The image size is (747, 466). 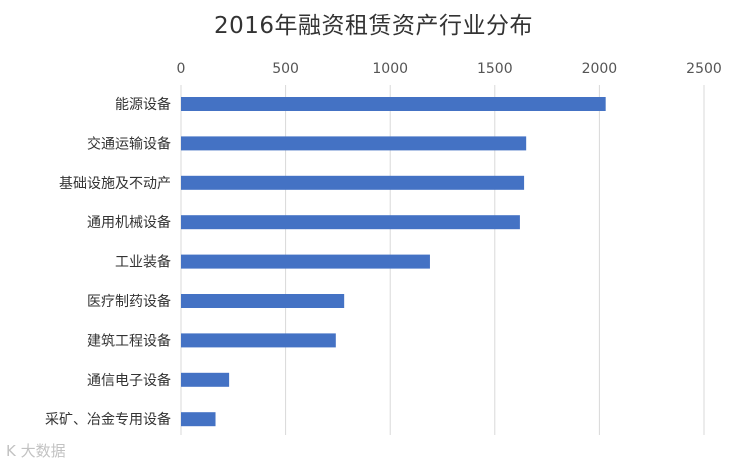 What do you see at coordinates (704, 69) in the screenshot?
I see `x-tick-label: 2500` at bounding box center [704, 69].